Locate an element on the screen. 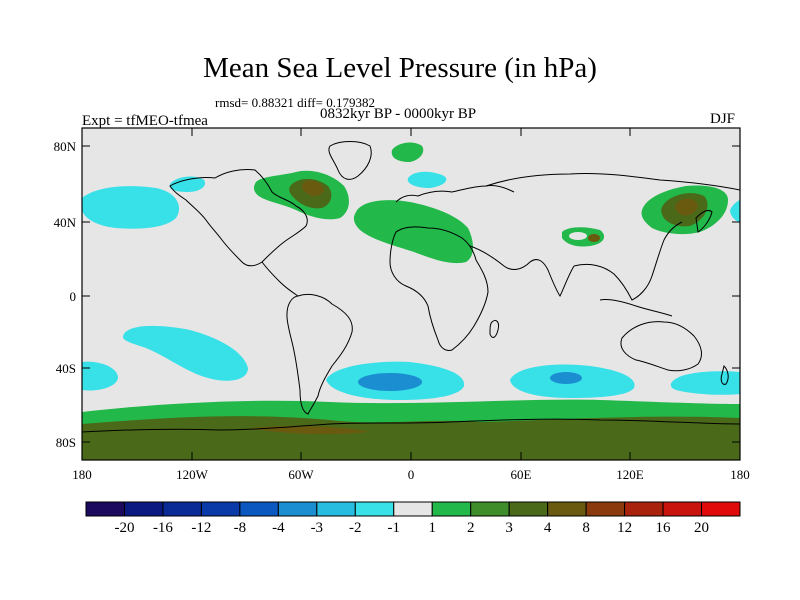  southern-band-olive is located at coordinates (411, 438).